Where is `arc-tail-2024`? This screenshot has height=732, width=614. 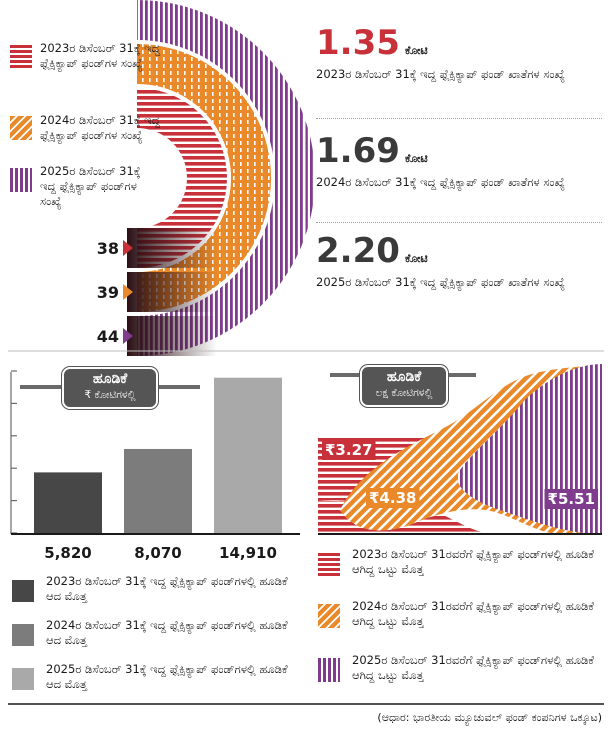 arc-tail-2024 is located at coordinates (172, 292).